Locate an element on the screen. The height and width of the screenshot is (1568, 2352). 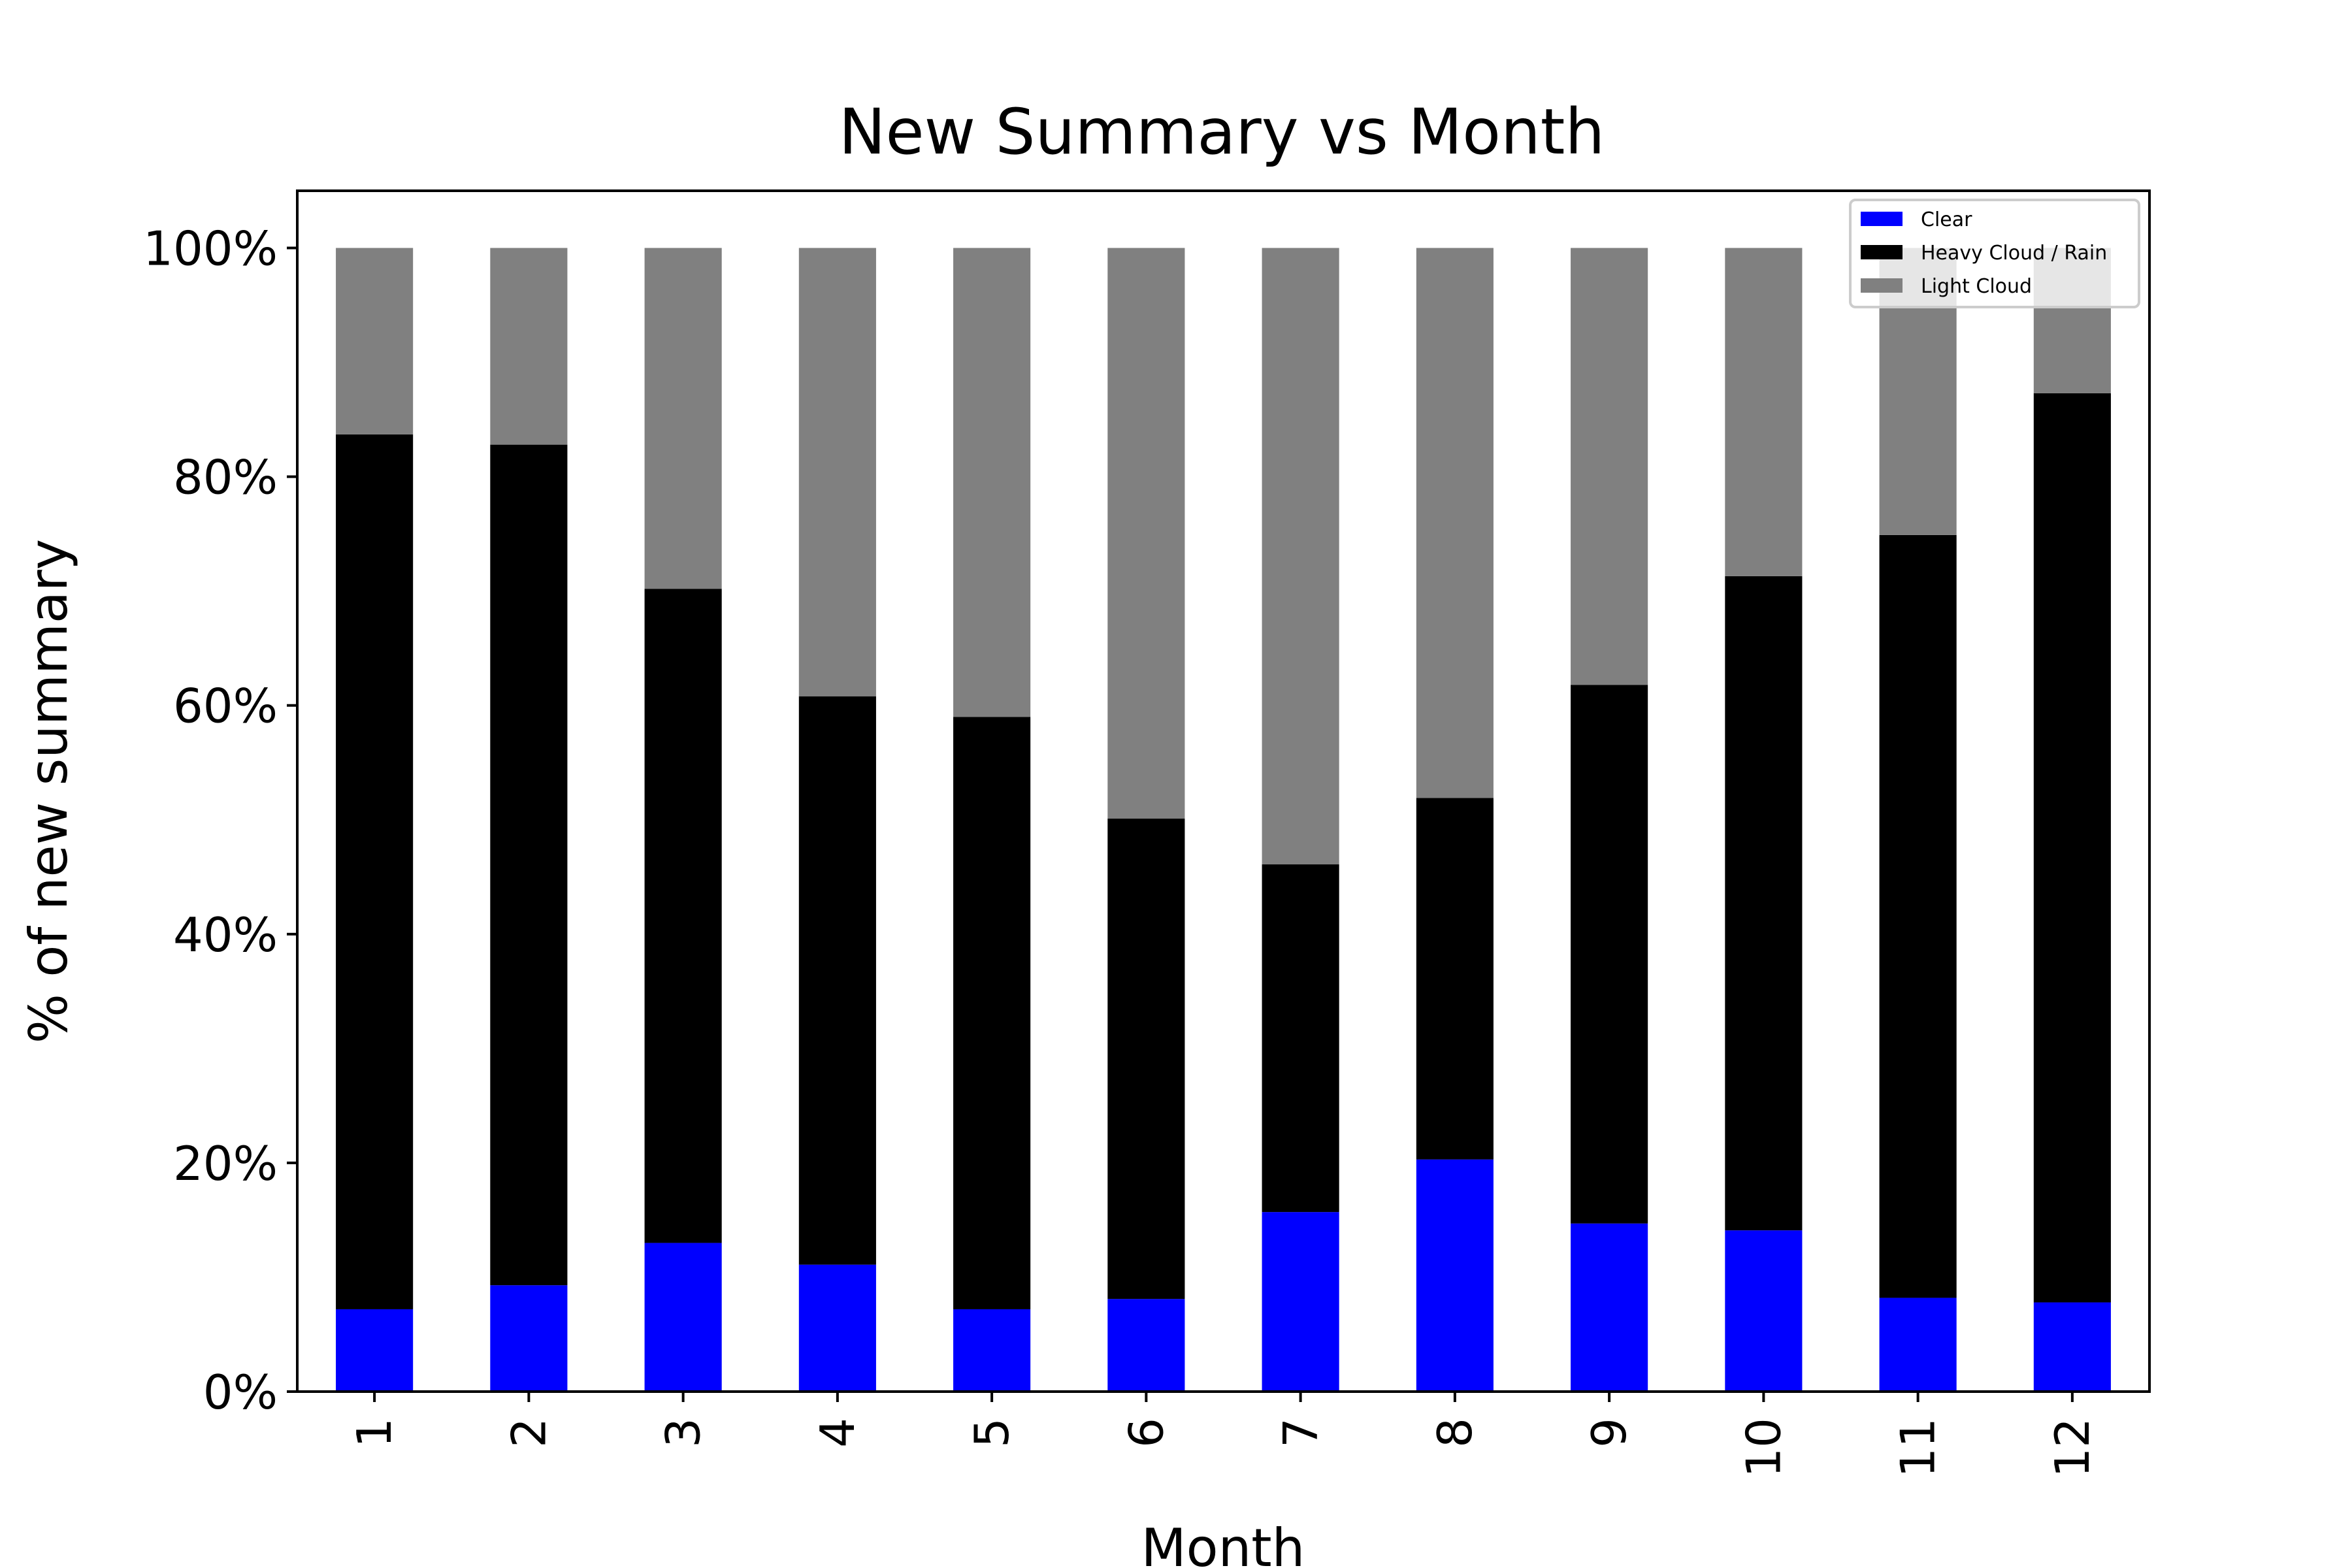
x-tick-label: 7 is located at coordinates (1300, 1433).